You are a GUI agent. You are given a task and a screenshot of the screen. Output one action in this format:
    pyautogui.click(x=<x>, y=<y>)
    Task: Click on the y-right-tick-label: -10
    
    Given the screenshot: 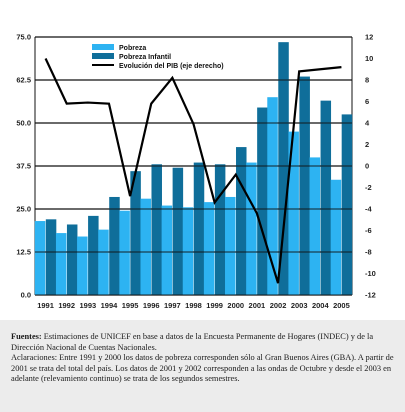 What is the action you would take?
    pyautogui.click(x=370, y=273)
    